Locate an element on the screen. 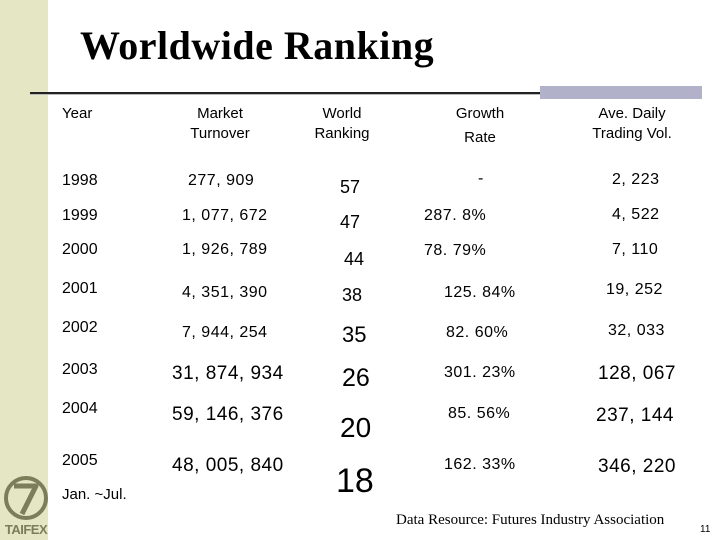  row-rank: 26 is located at coordinates (356, 378).